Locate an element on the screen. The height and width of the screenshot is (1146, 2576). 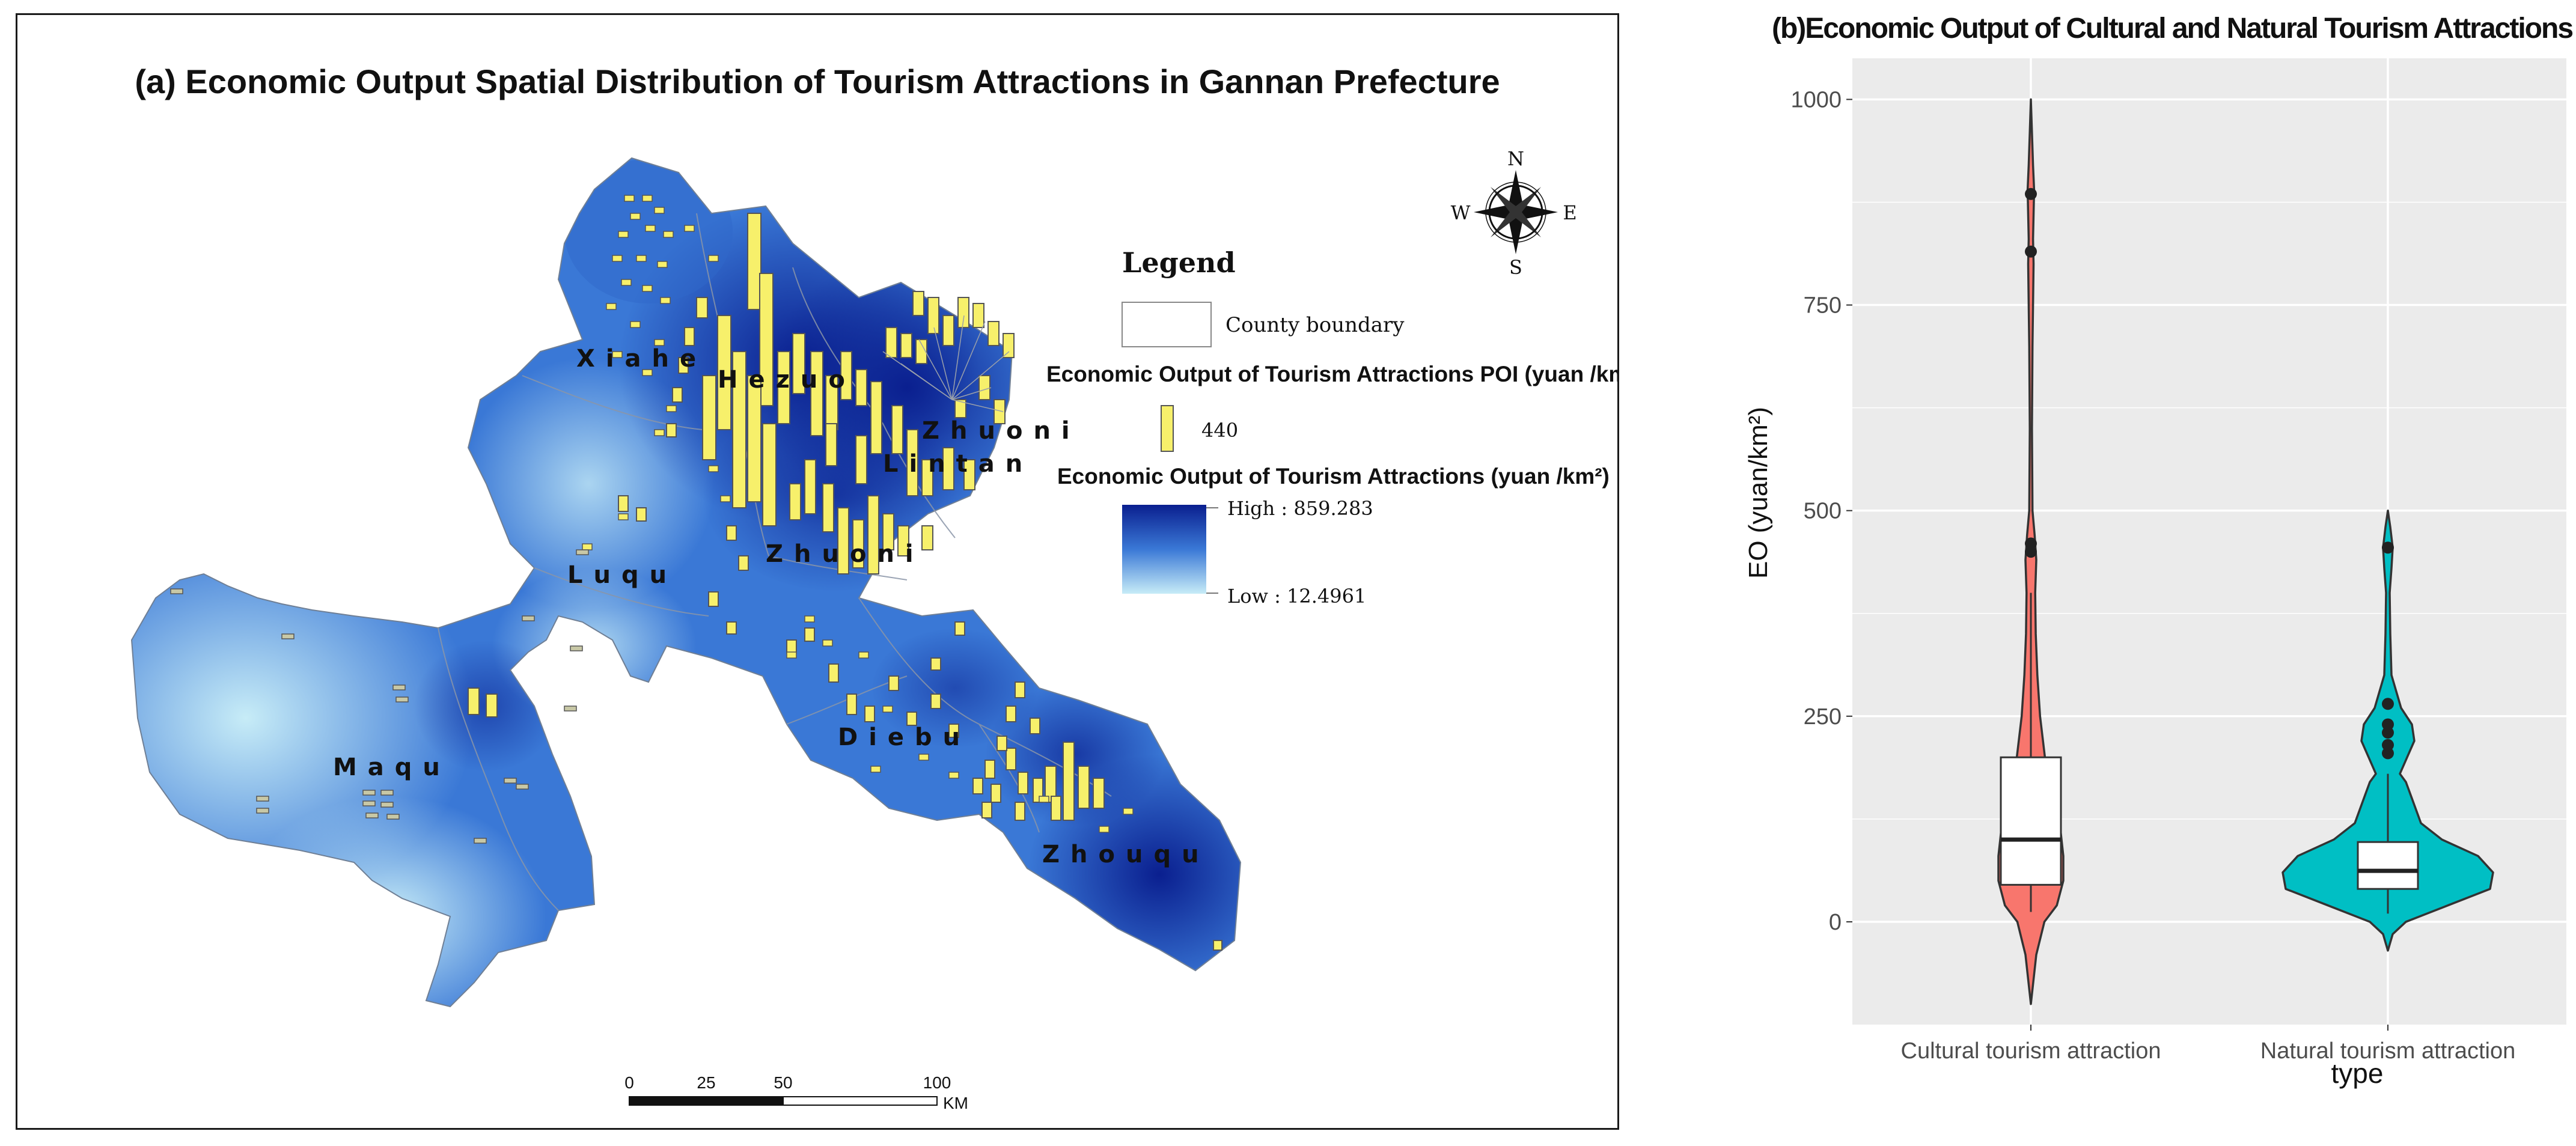
legend-poi-value: 440 is located at coordinates (1219, 430).